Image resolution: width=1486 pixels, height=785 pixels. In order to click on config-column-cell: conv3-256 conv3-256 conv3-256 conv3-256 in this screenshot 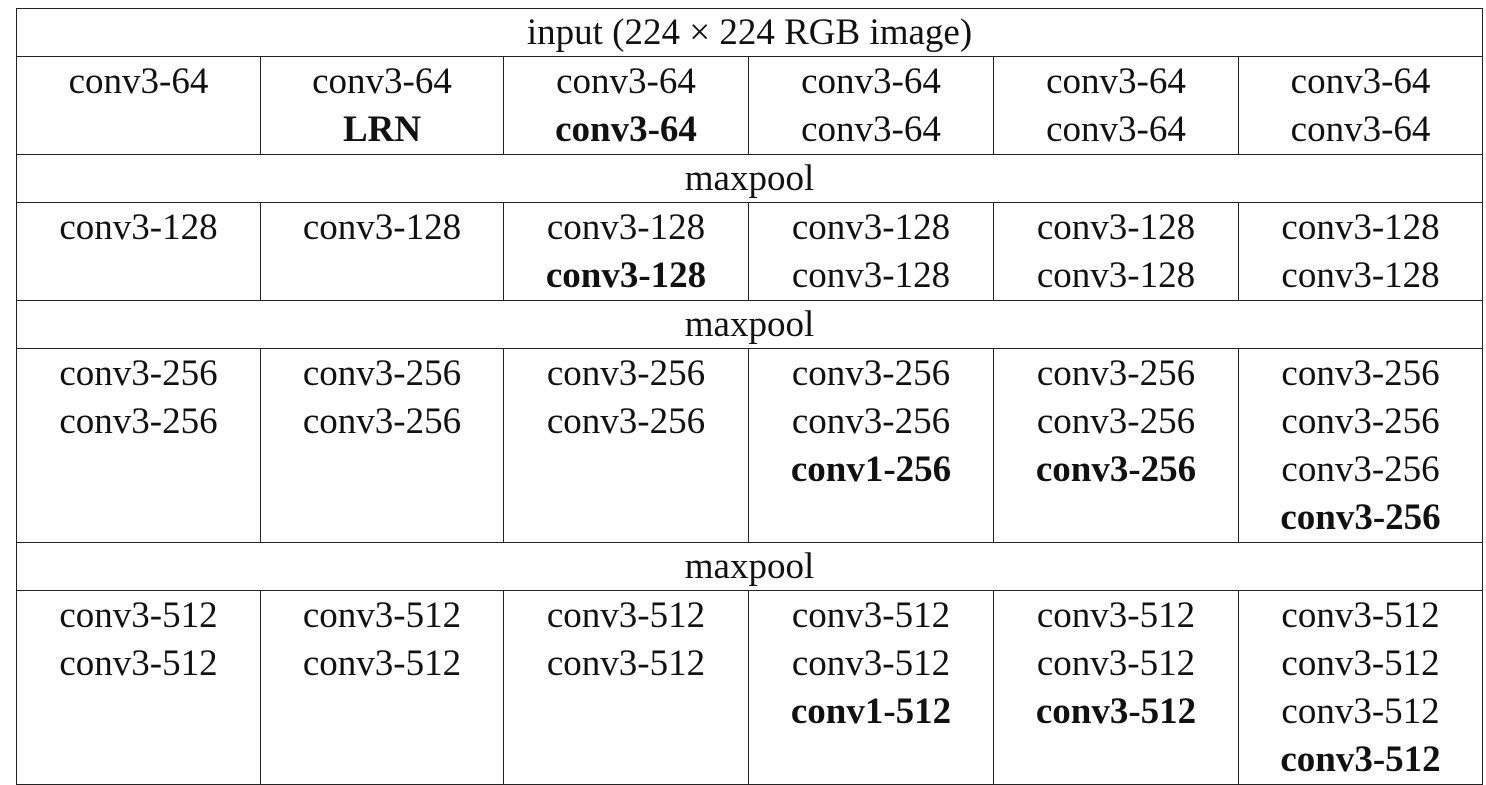, I will do `click(1360, 445)`.